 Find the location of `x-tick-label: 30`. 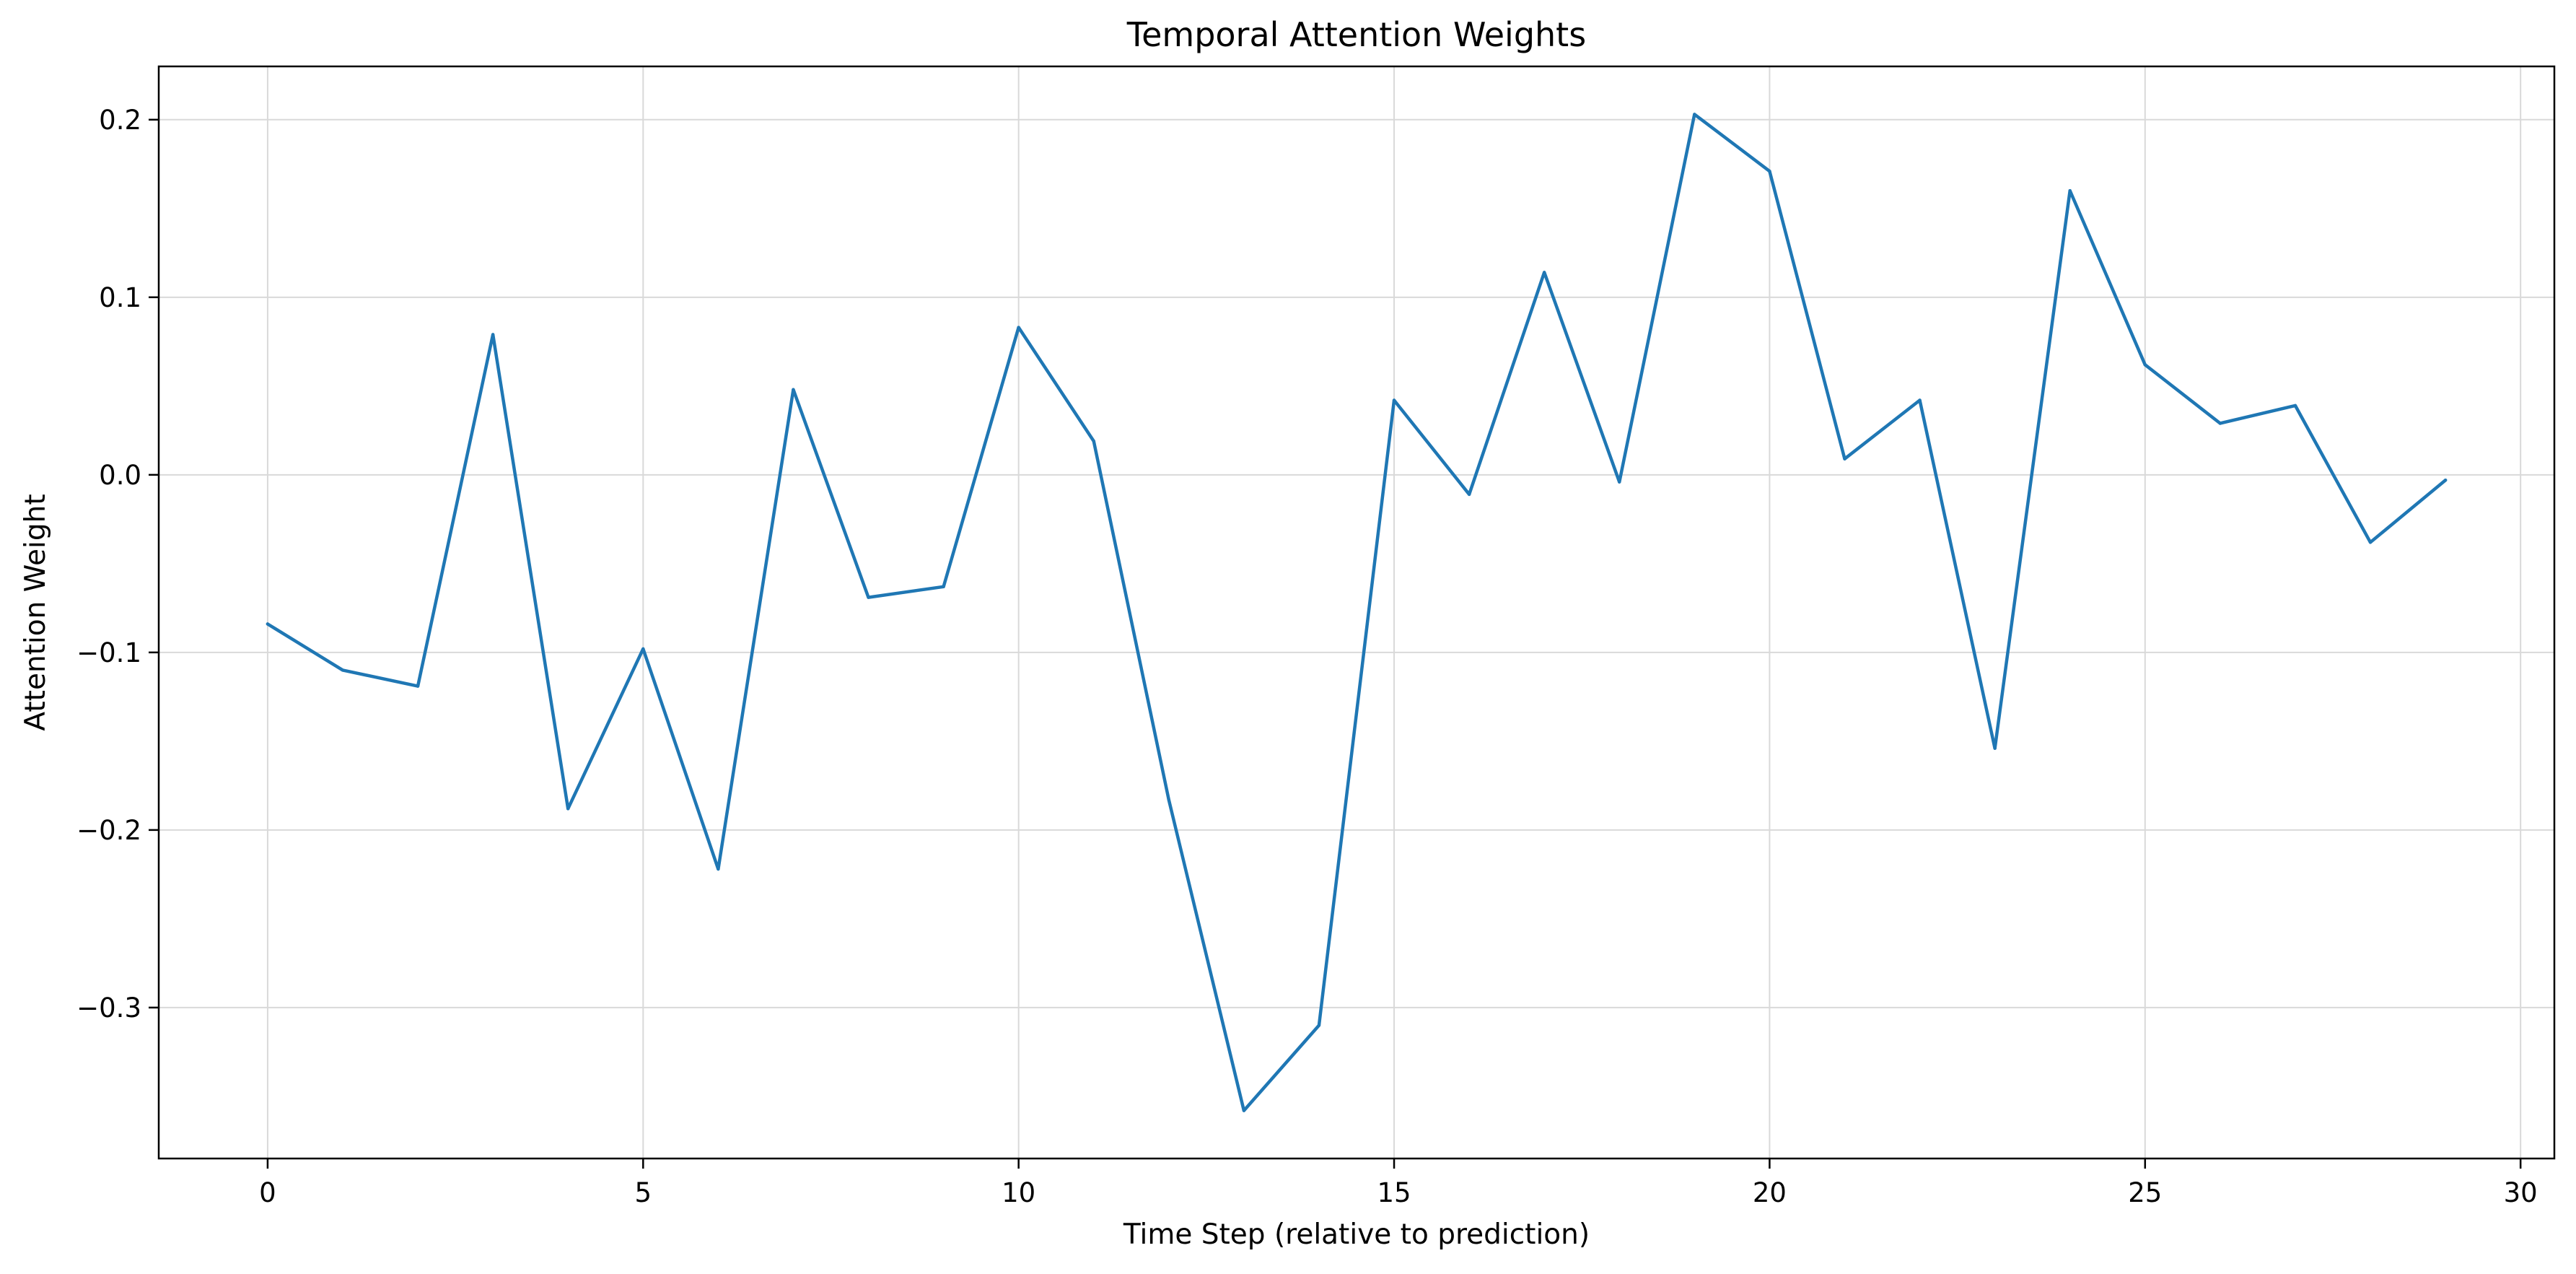

x-tick-label: 30 is located at coordinates (2521, 1192).